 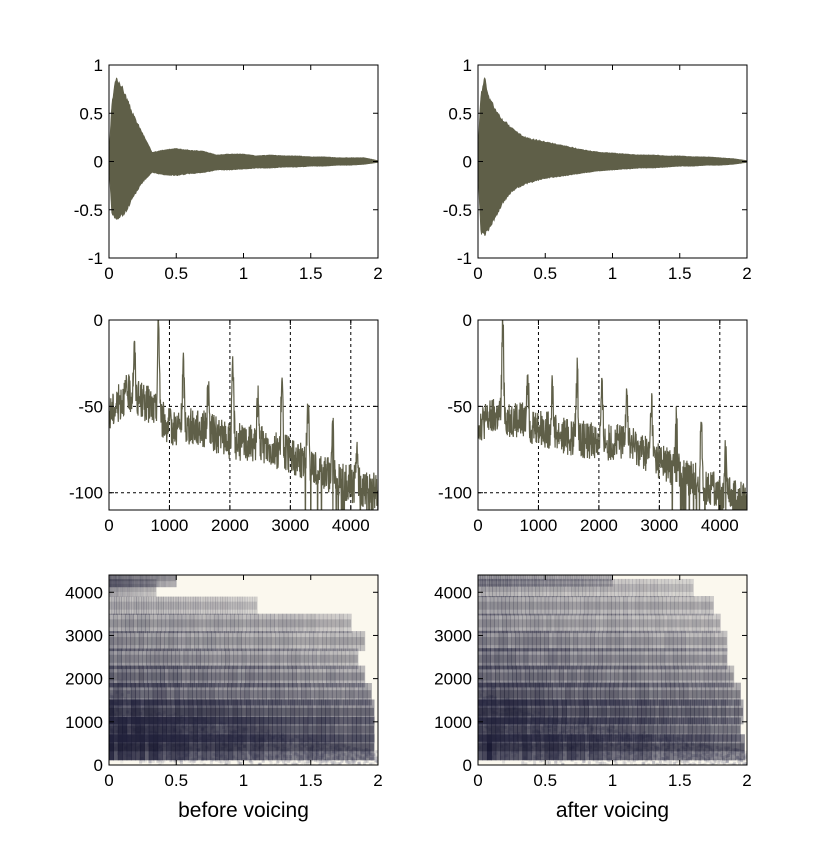 I want to click on y-tick-label: -1, so click(x=95, y=258).